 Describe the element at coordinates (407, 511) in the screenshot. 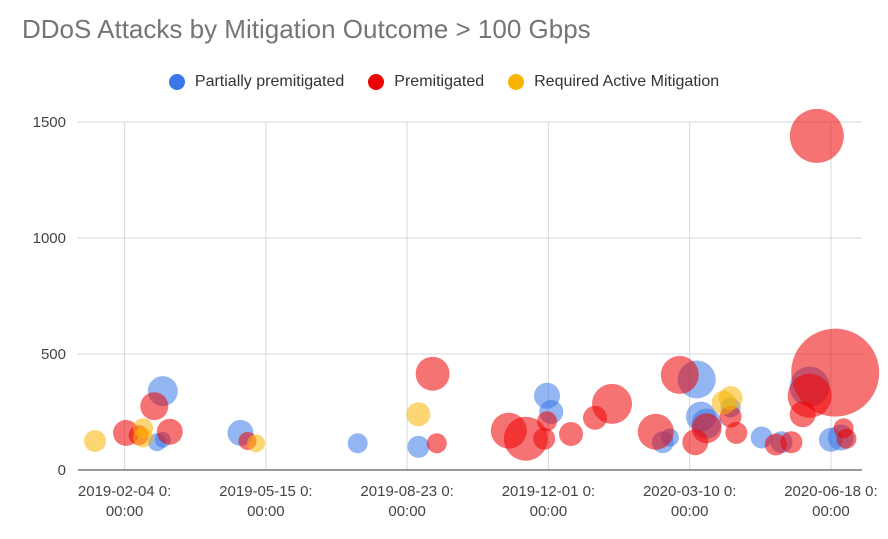

I see `x-tick-label-2019-08-23-time: 00:00` at that location.